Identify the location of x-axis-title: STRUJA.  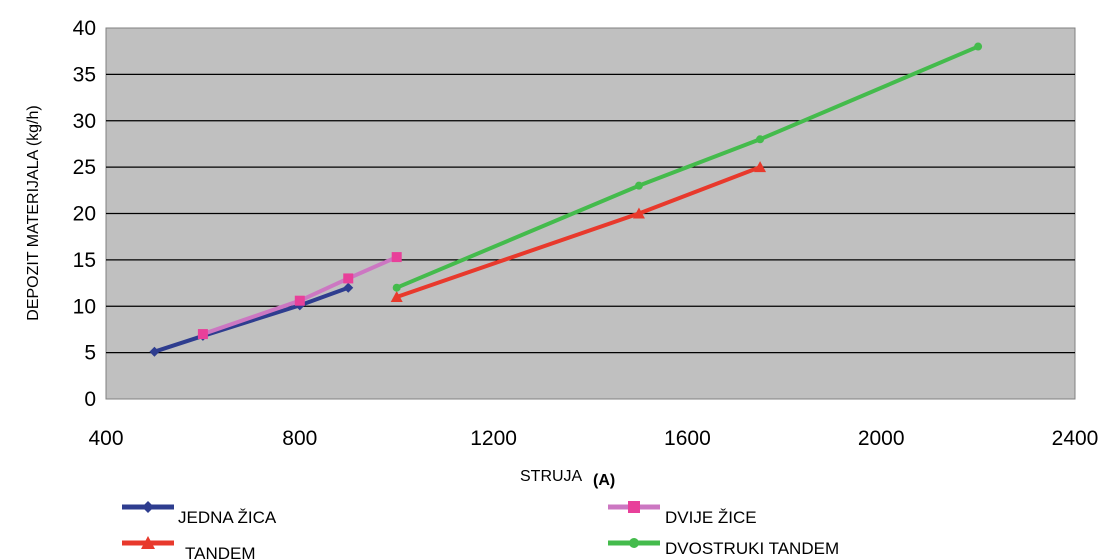
(551, 476).